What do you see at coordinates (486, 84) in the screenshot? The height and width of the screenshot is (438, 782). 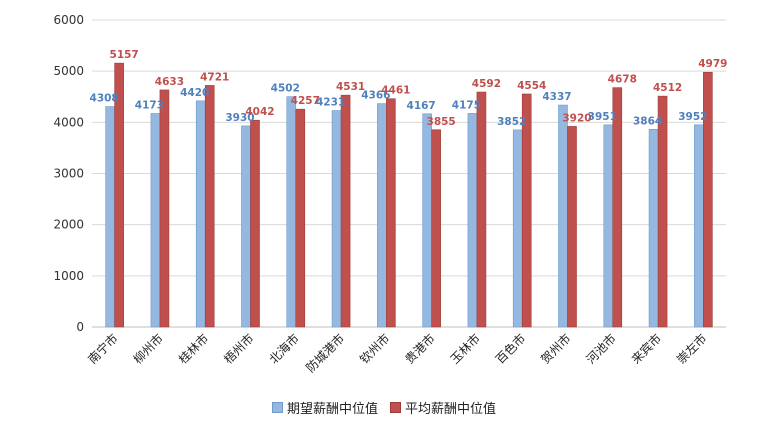 I see `data-label-average: 4592` at bounding box center [486, 84].